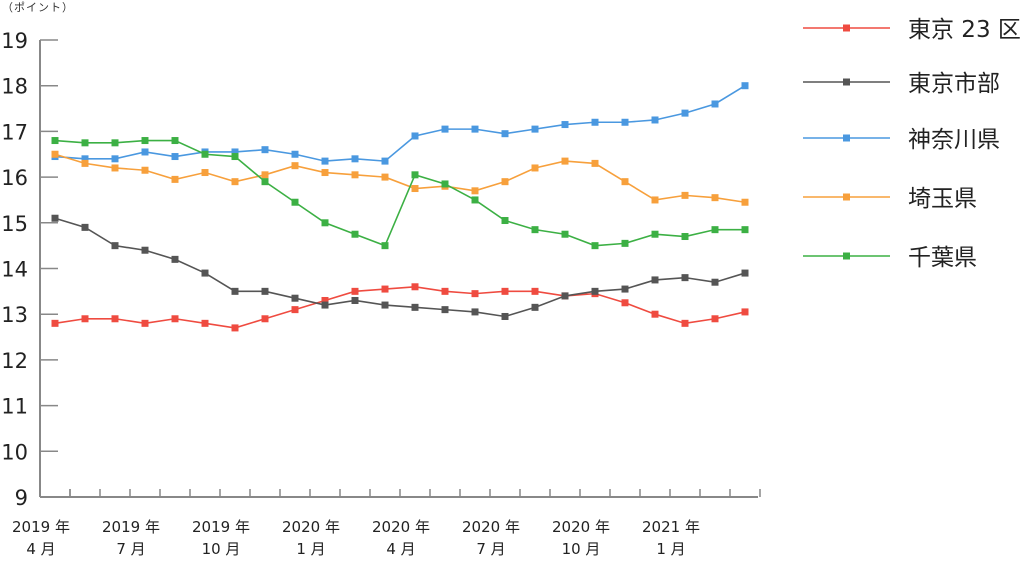  Describe the element at coordinates (490, 549) in the screenshot. I see `x-tick-label-month: 7 月` at that location.